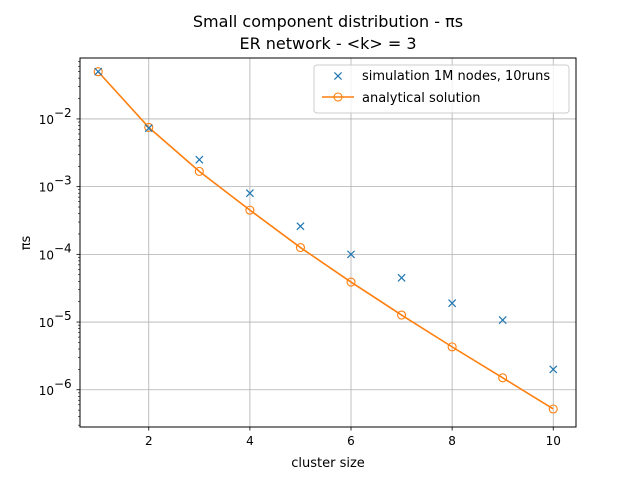  Describe the element at coordinates (250, 441) in the screenshot. I see `x-tick-label: 4` at that location.